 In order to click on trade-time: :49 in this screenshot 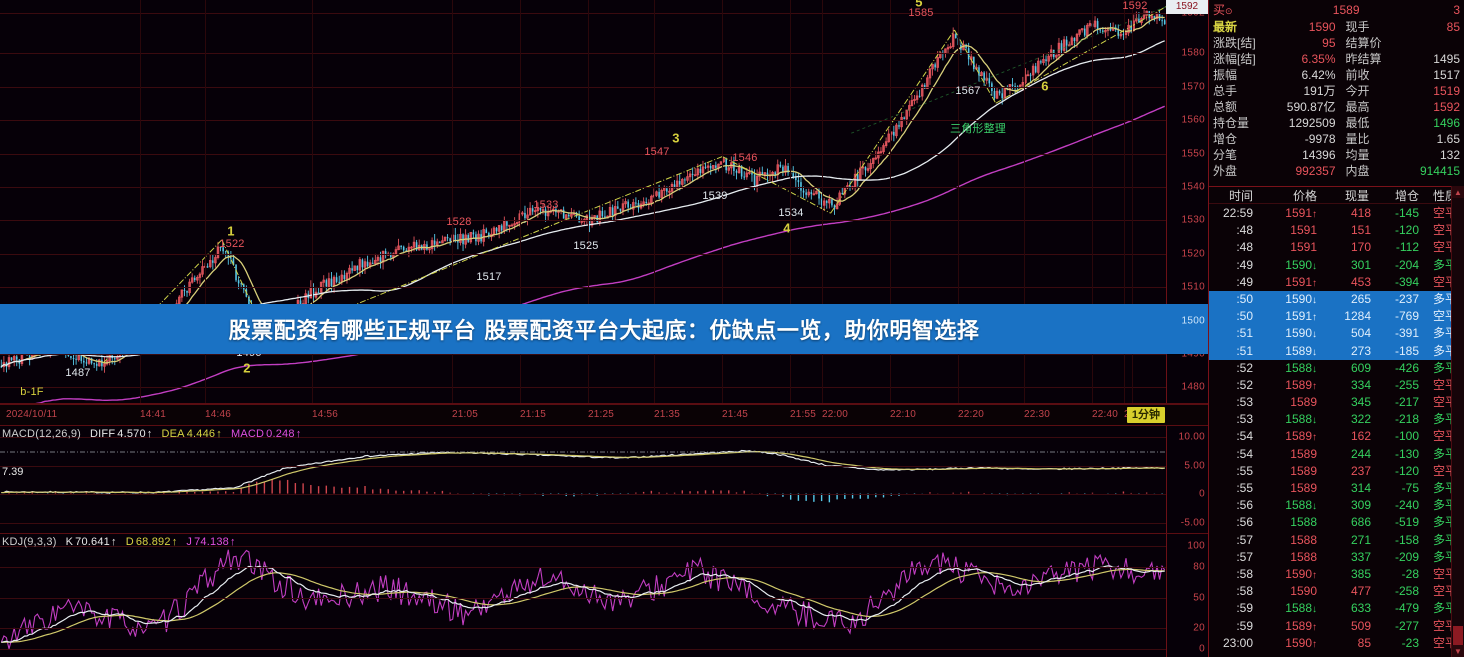, I will do `click(1244, 281)`.